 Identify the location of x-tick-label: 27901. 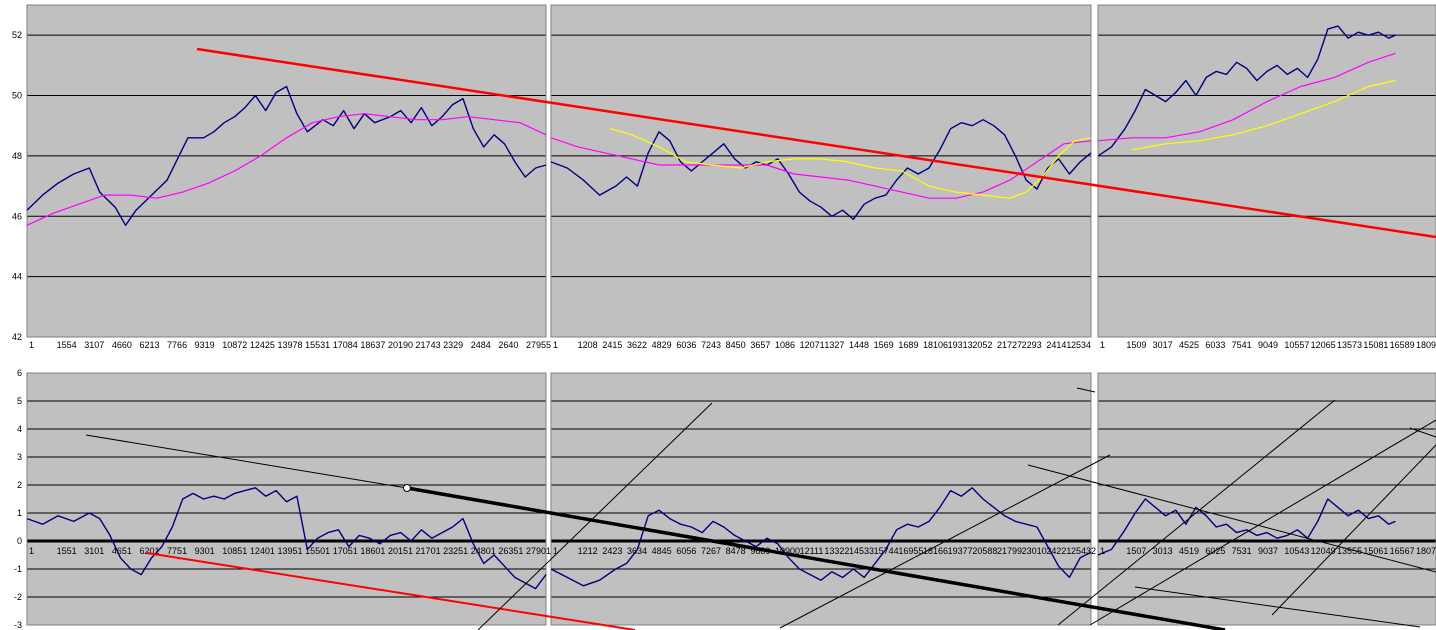
(538, 551).